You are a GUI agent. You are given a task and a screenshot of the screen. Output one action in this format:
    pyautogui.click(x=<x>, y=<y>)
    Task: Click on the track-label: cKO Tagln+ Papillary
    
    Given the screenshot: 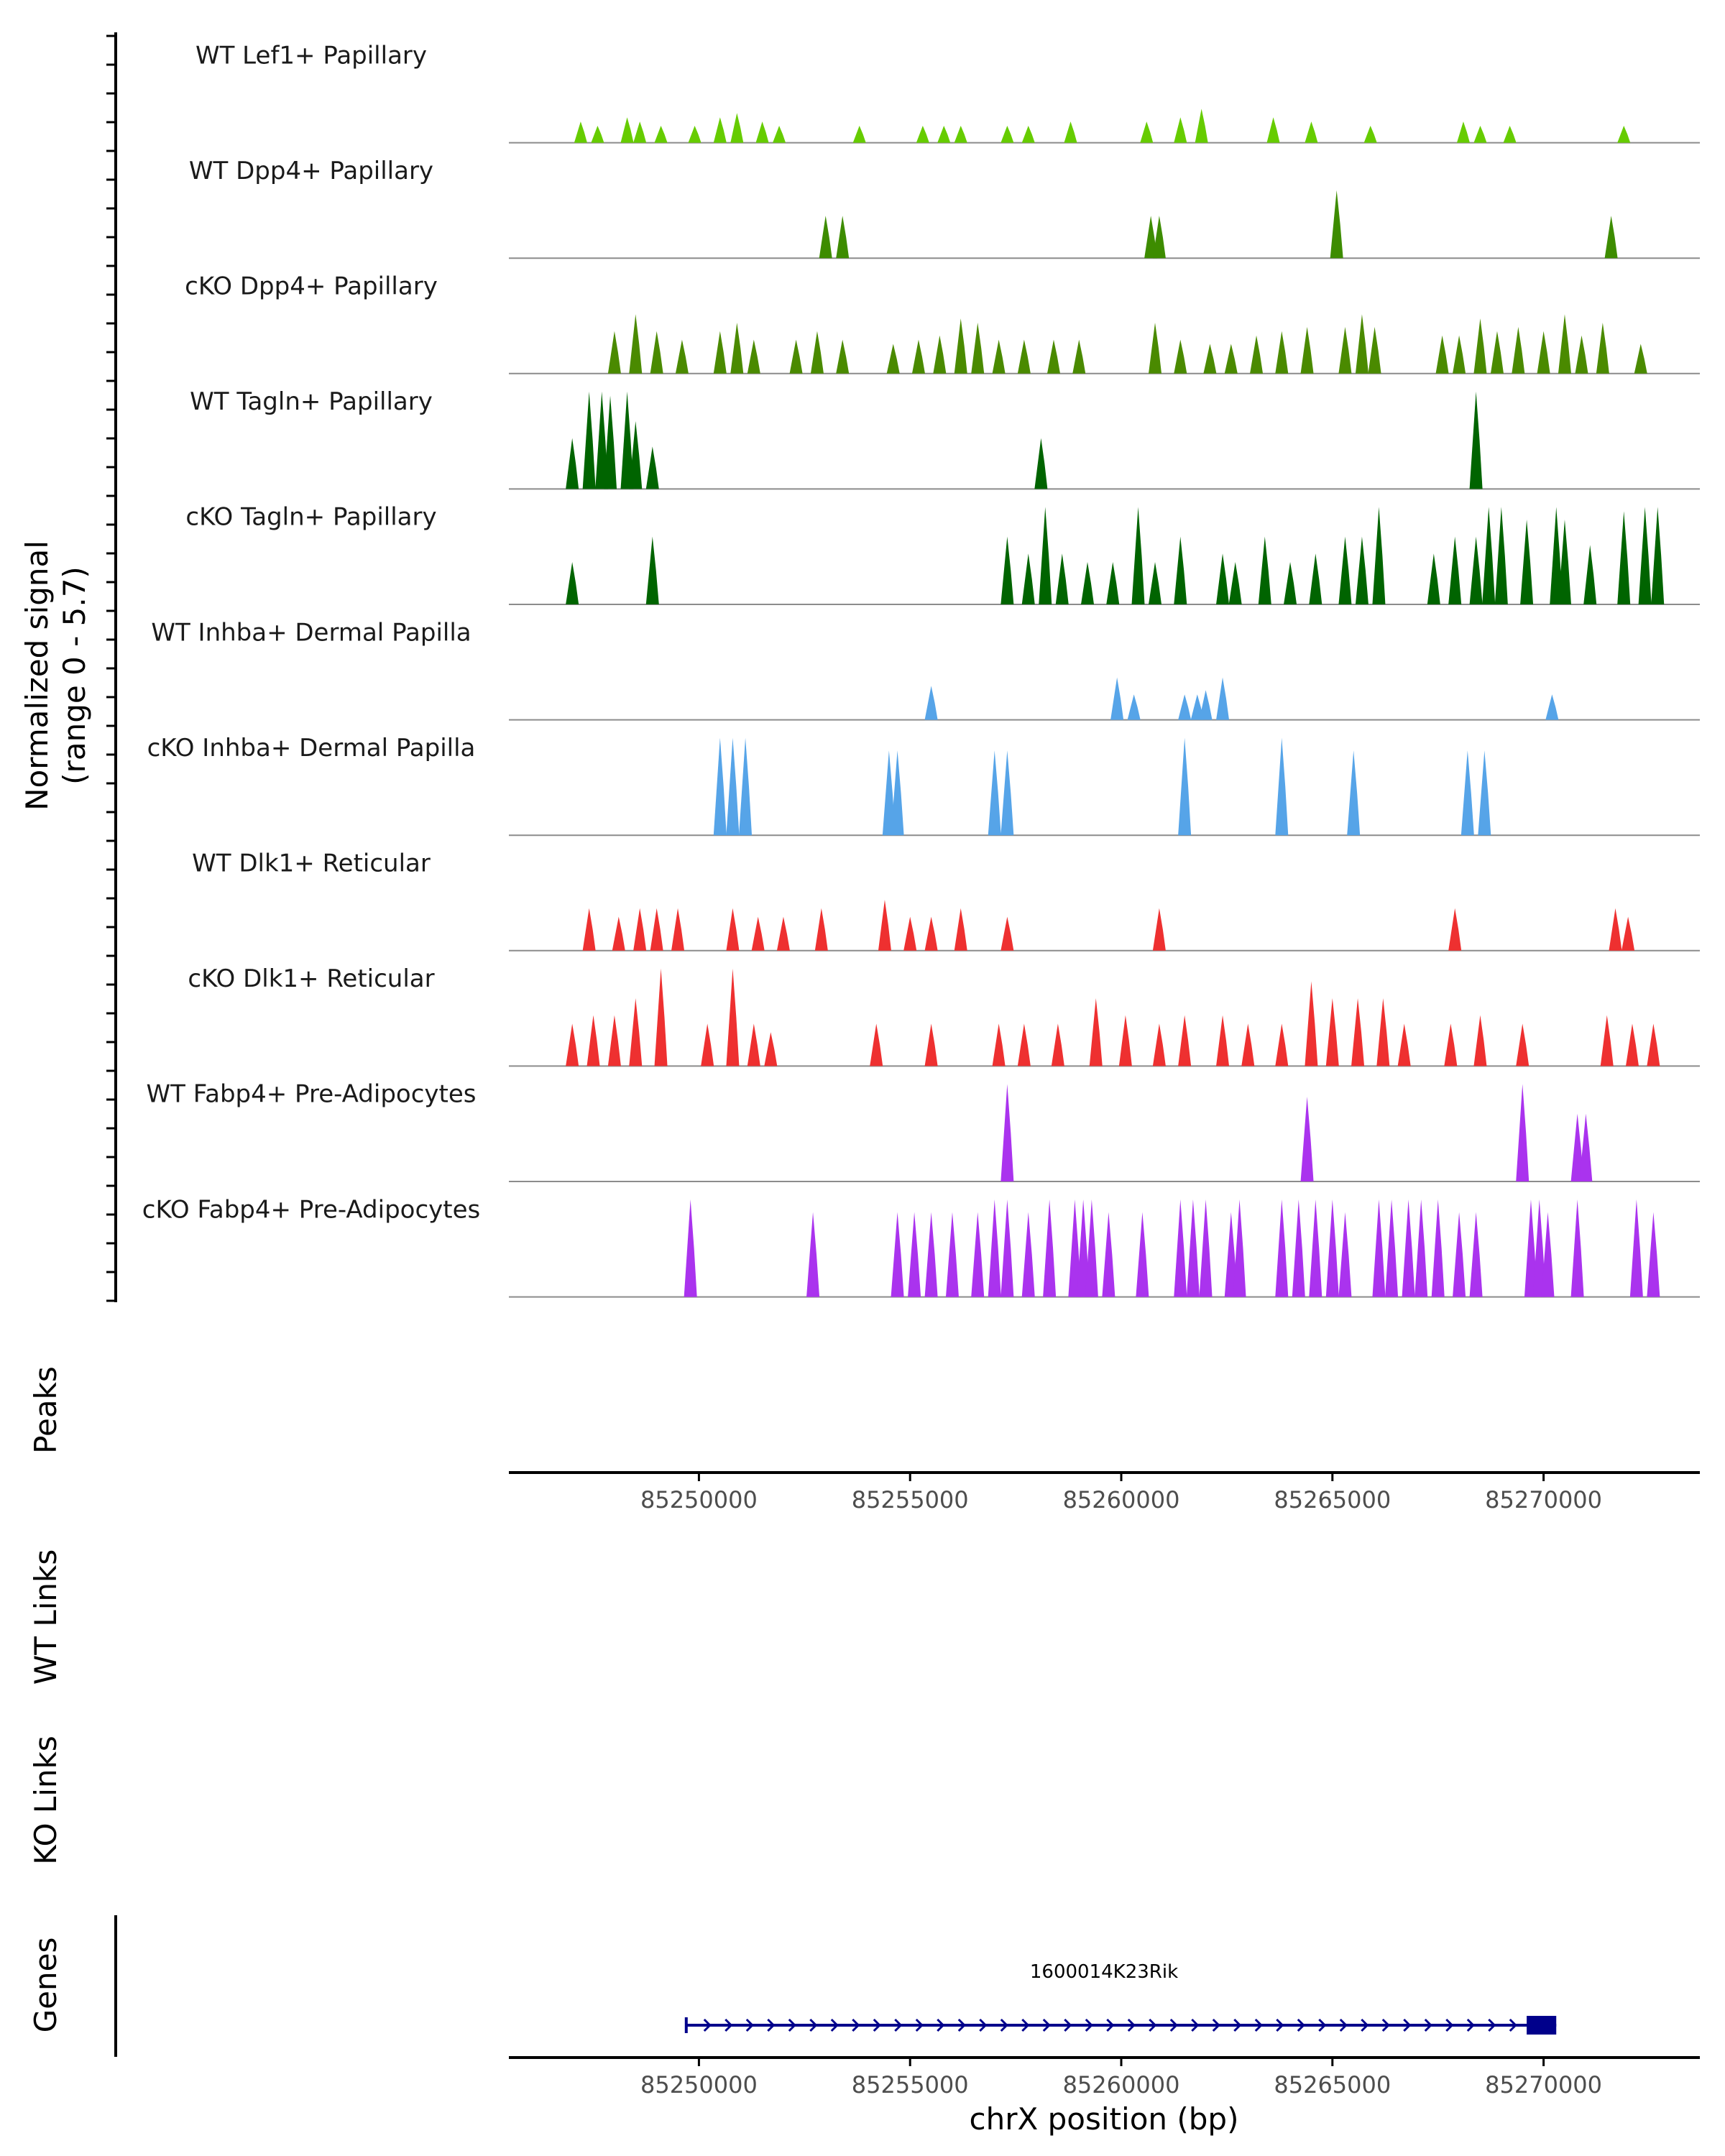 What is the action you would take?
    pyautogui.click(x=310, y=517)
    